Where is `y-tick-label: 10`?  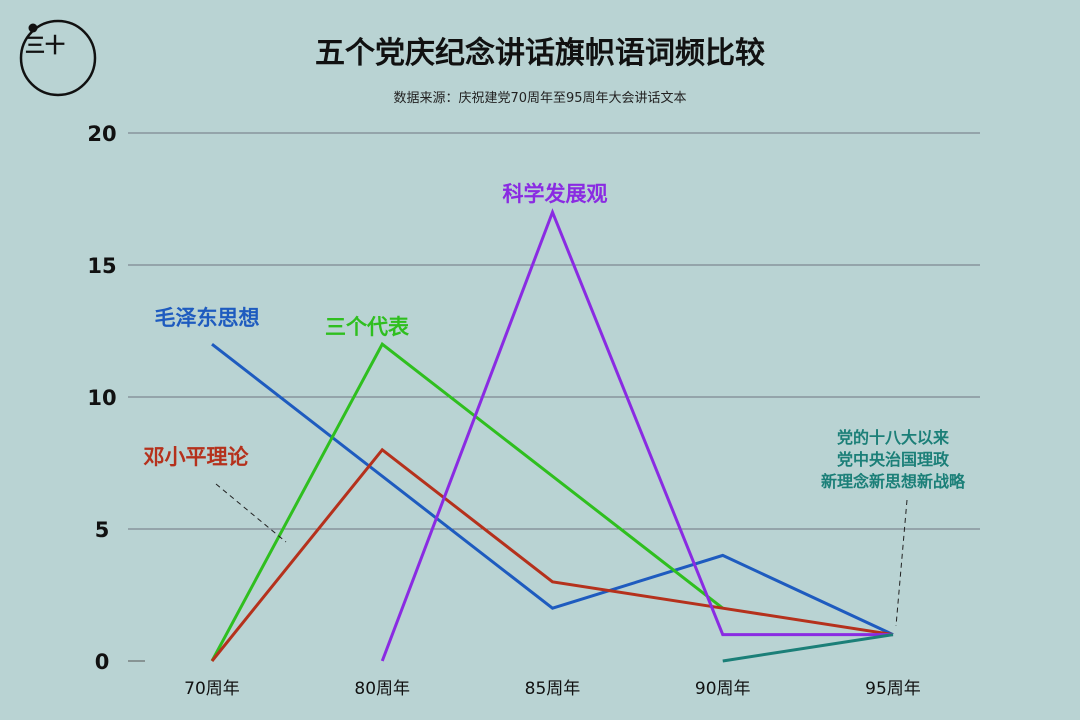 y-tick-label: 10 is located at coordinates (101, 398).